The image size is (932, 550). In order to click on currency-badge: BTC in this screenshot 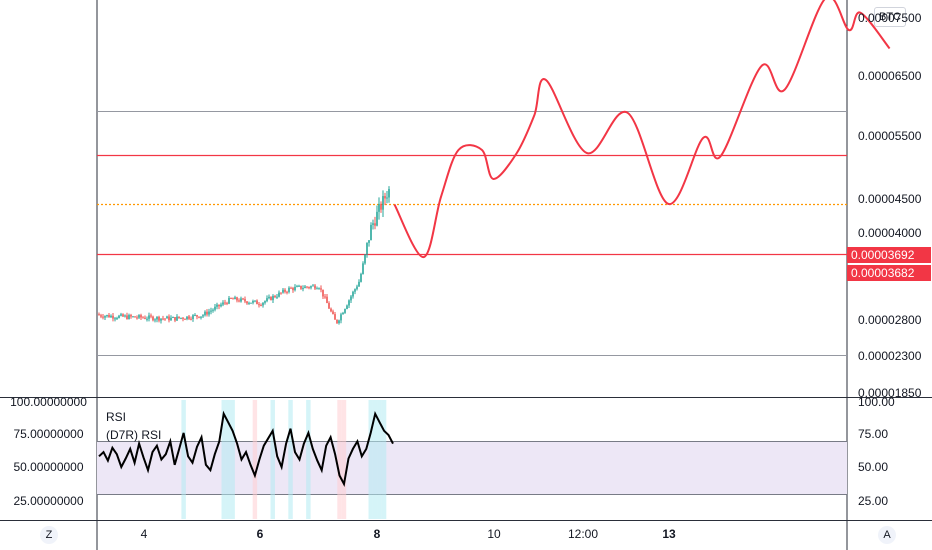, I will do `click(890, 17)`.